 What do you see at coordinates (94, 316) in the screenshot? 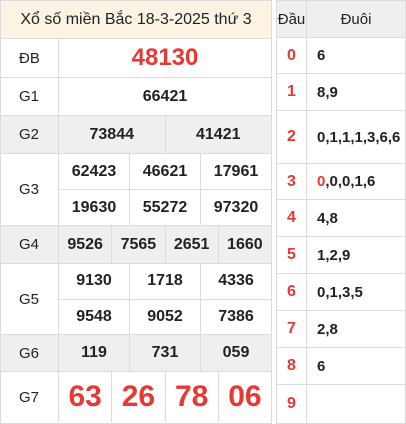
I see `prize-number: 9548` at bounding box center [94, 316].